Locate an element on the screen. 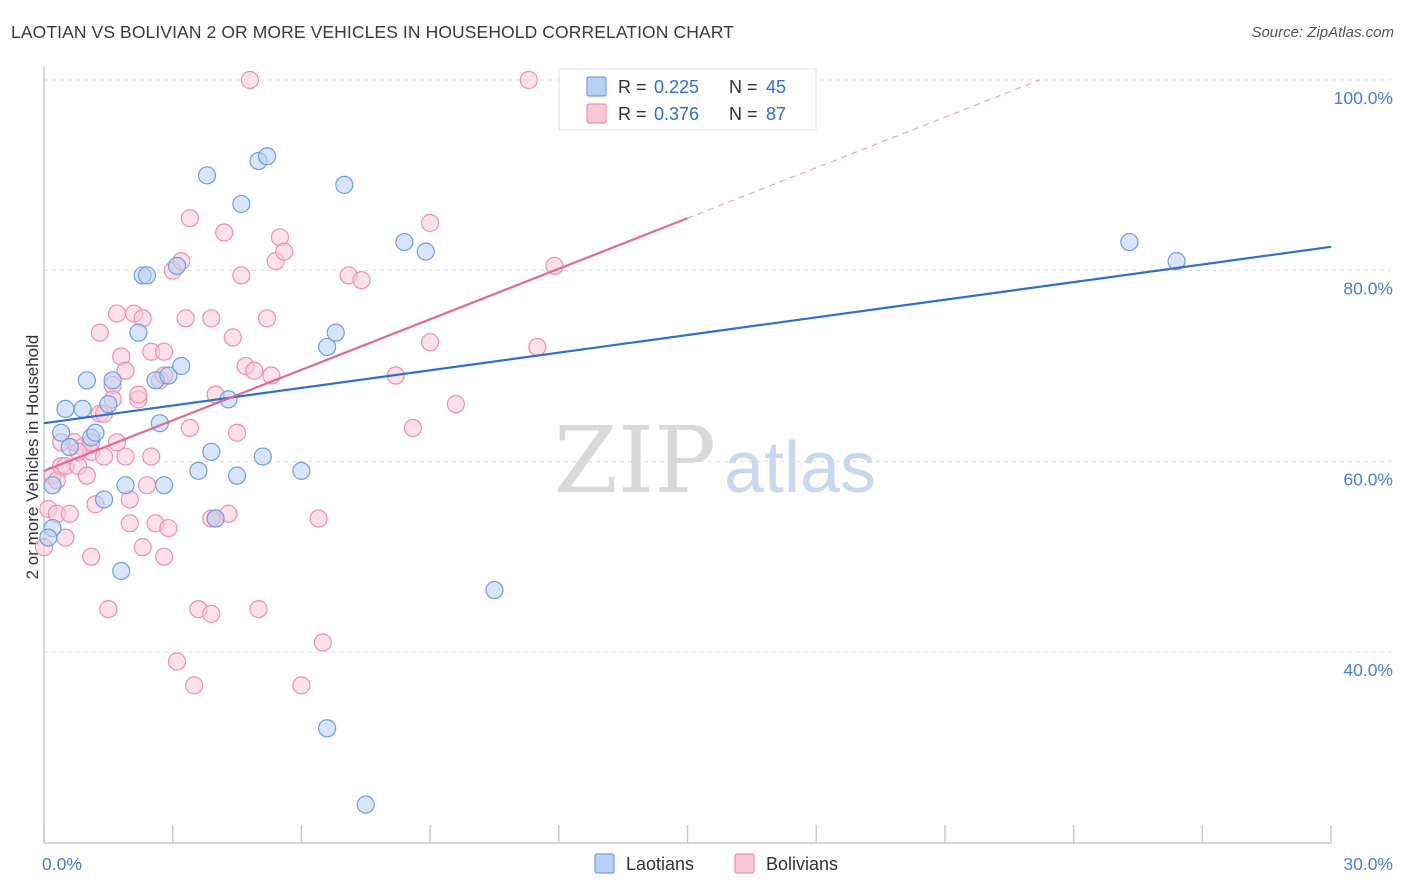 Image resolution: width=1406 pixels, height=892 pixels. legend-r-value-laotians: 0.225 is located at coordinates (676, 87).